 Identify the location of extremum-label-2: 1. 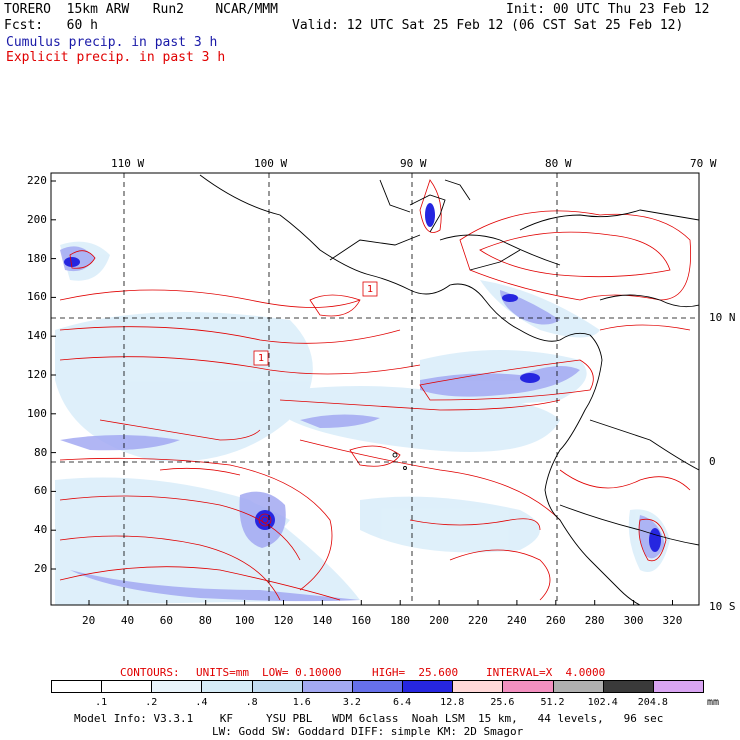
(261, 358).